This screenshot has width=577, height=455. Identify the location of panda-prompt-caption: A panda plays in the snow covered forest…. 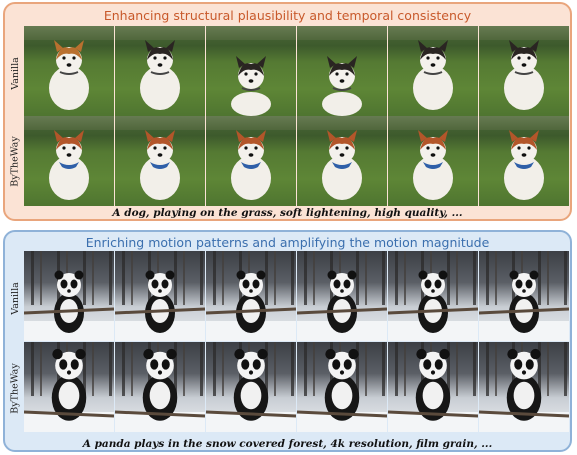
(287, 444).